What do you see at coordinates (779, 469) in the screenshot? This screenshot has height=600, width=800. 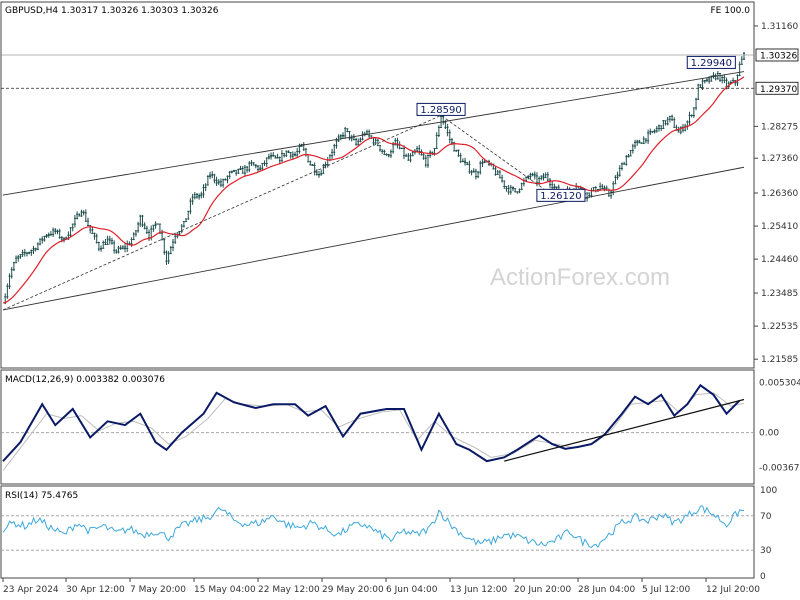 I see `macd-axis-label: -0.003675` at bounding box center [779, 469].